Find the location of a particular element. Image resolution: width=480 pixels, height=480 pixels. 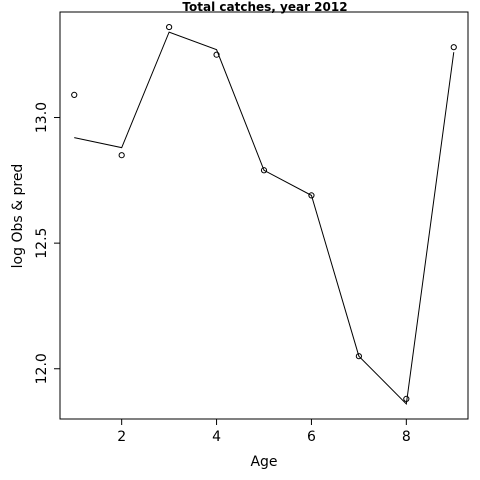

y-axis-label: log Obs & pred is located at coordinates (18, 216).